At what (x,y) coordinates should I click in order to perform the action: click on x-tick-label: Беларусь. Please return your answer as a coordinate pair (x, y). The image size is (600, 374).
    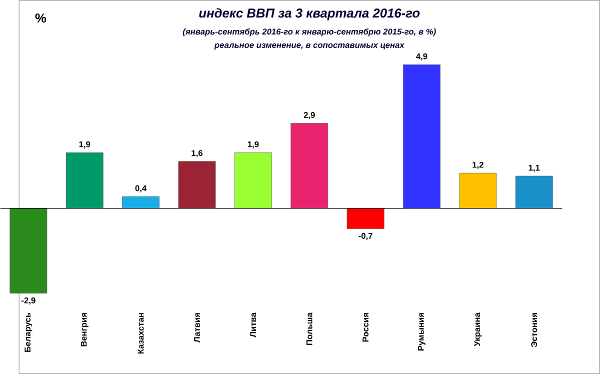
    Looking at the image, I should click on (28, 332).